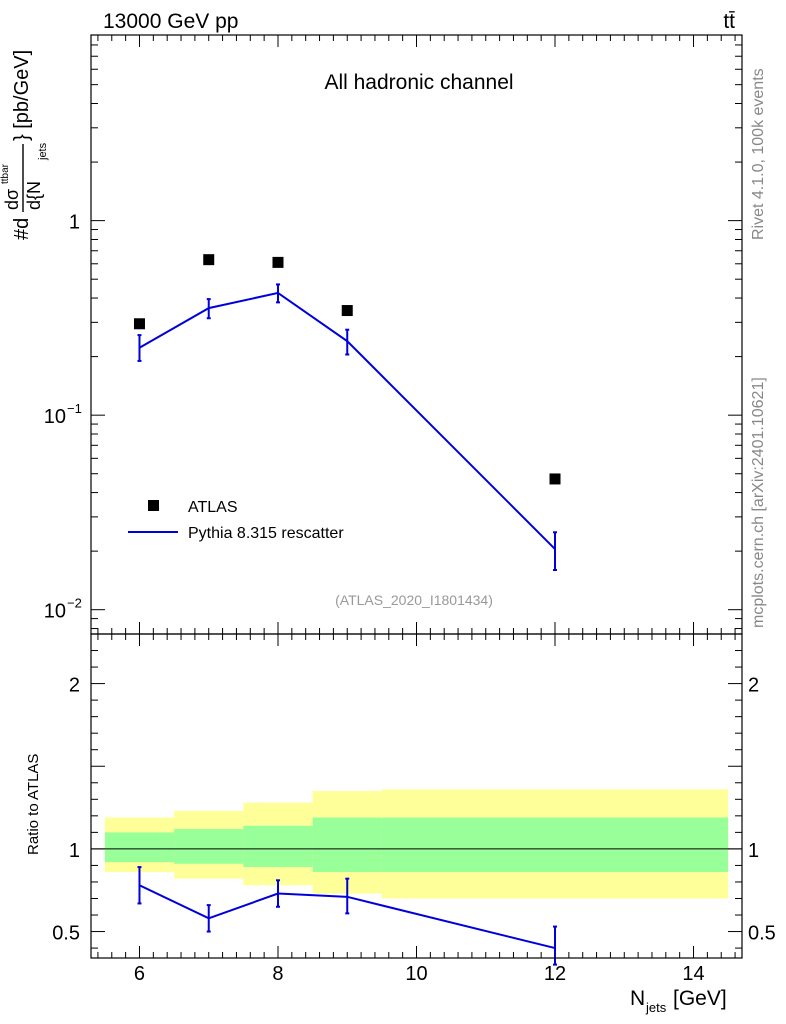 This screenshot has width=786, height=1024. Describe the element at coordinates (762, 934) in the screenshot. I see `ratio-y-tick-label-right: 0.5` at that location.